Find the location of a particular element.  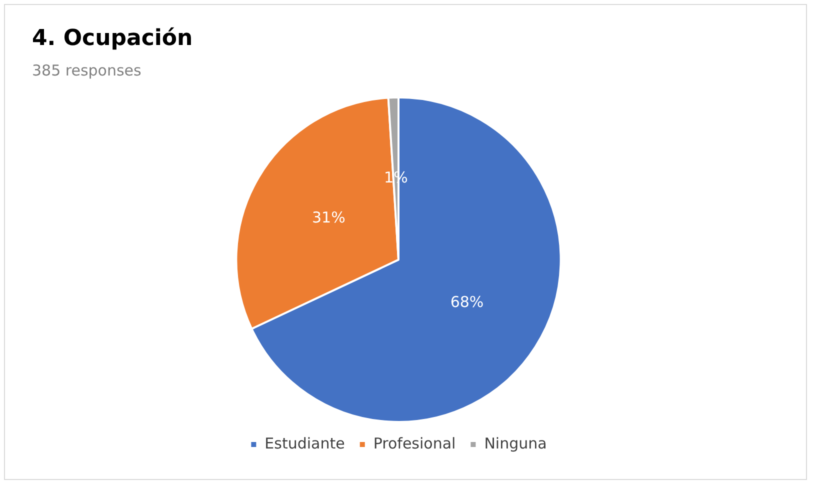

legend-label: Ninguna is located at coordinates (515, 443).